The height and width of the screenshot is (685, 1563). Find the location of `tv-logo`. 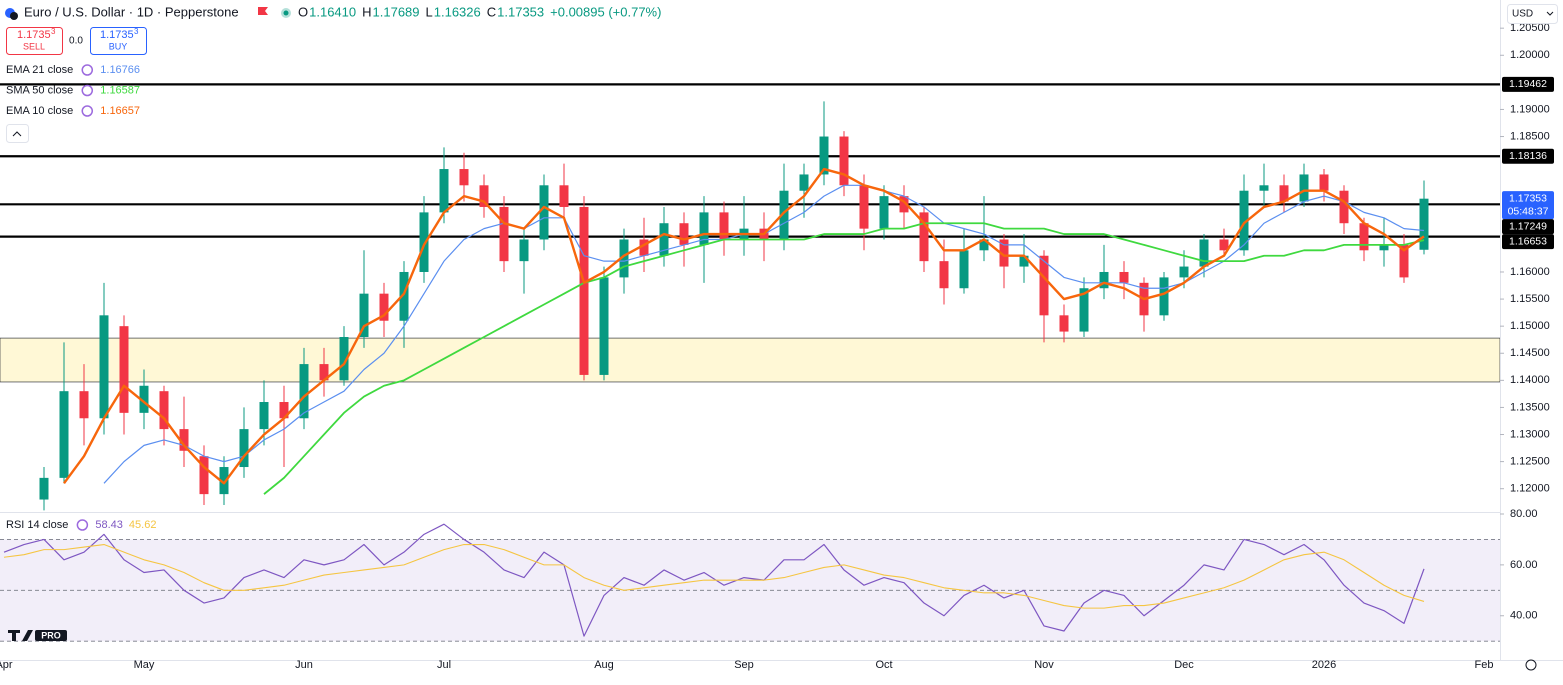

tv-logo is located at coordinates (20, 635).